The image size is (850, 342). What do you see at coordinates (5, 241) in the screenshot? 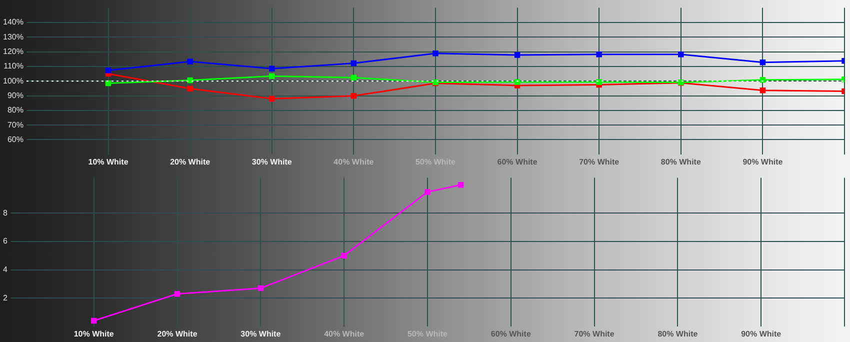
I see `y-tick-label: 6` at bounding box center [5, 241].